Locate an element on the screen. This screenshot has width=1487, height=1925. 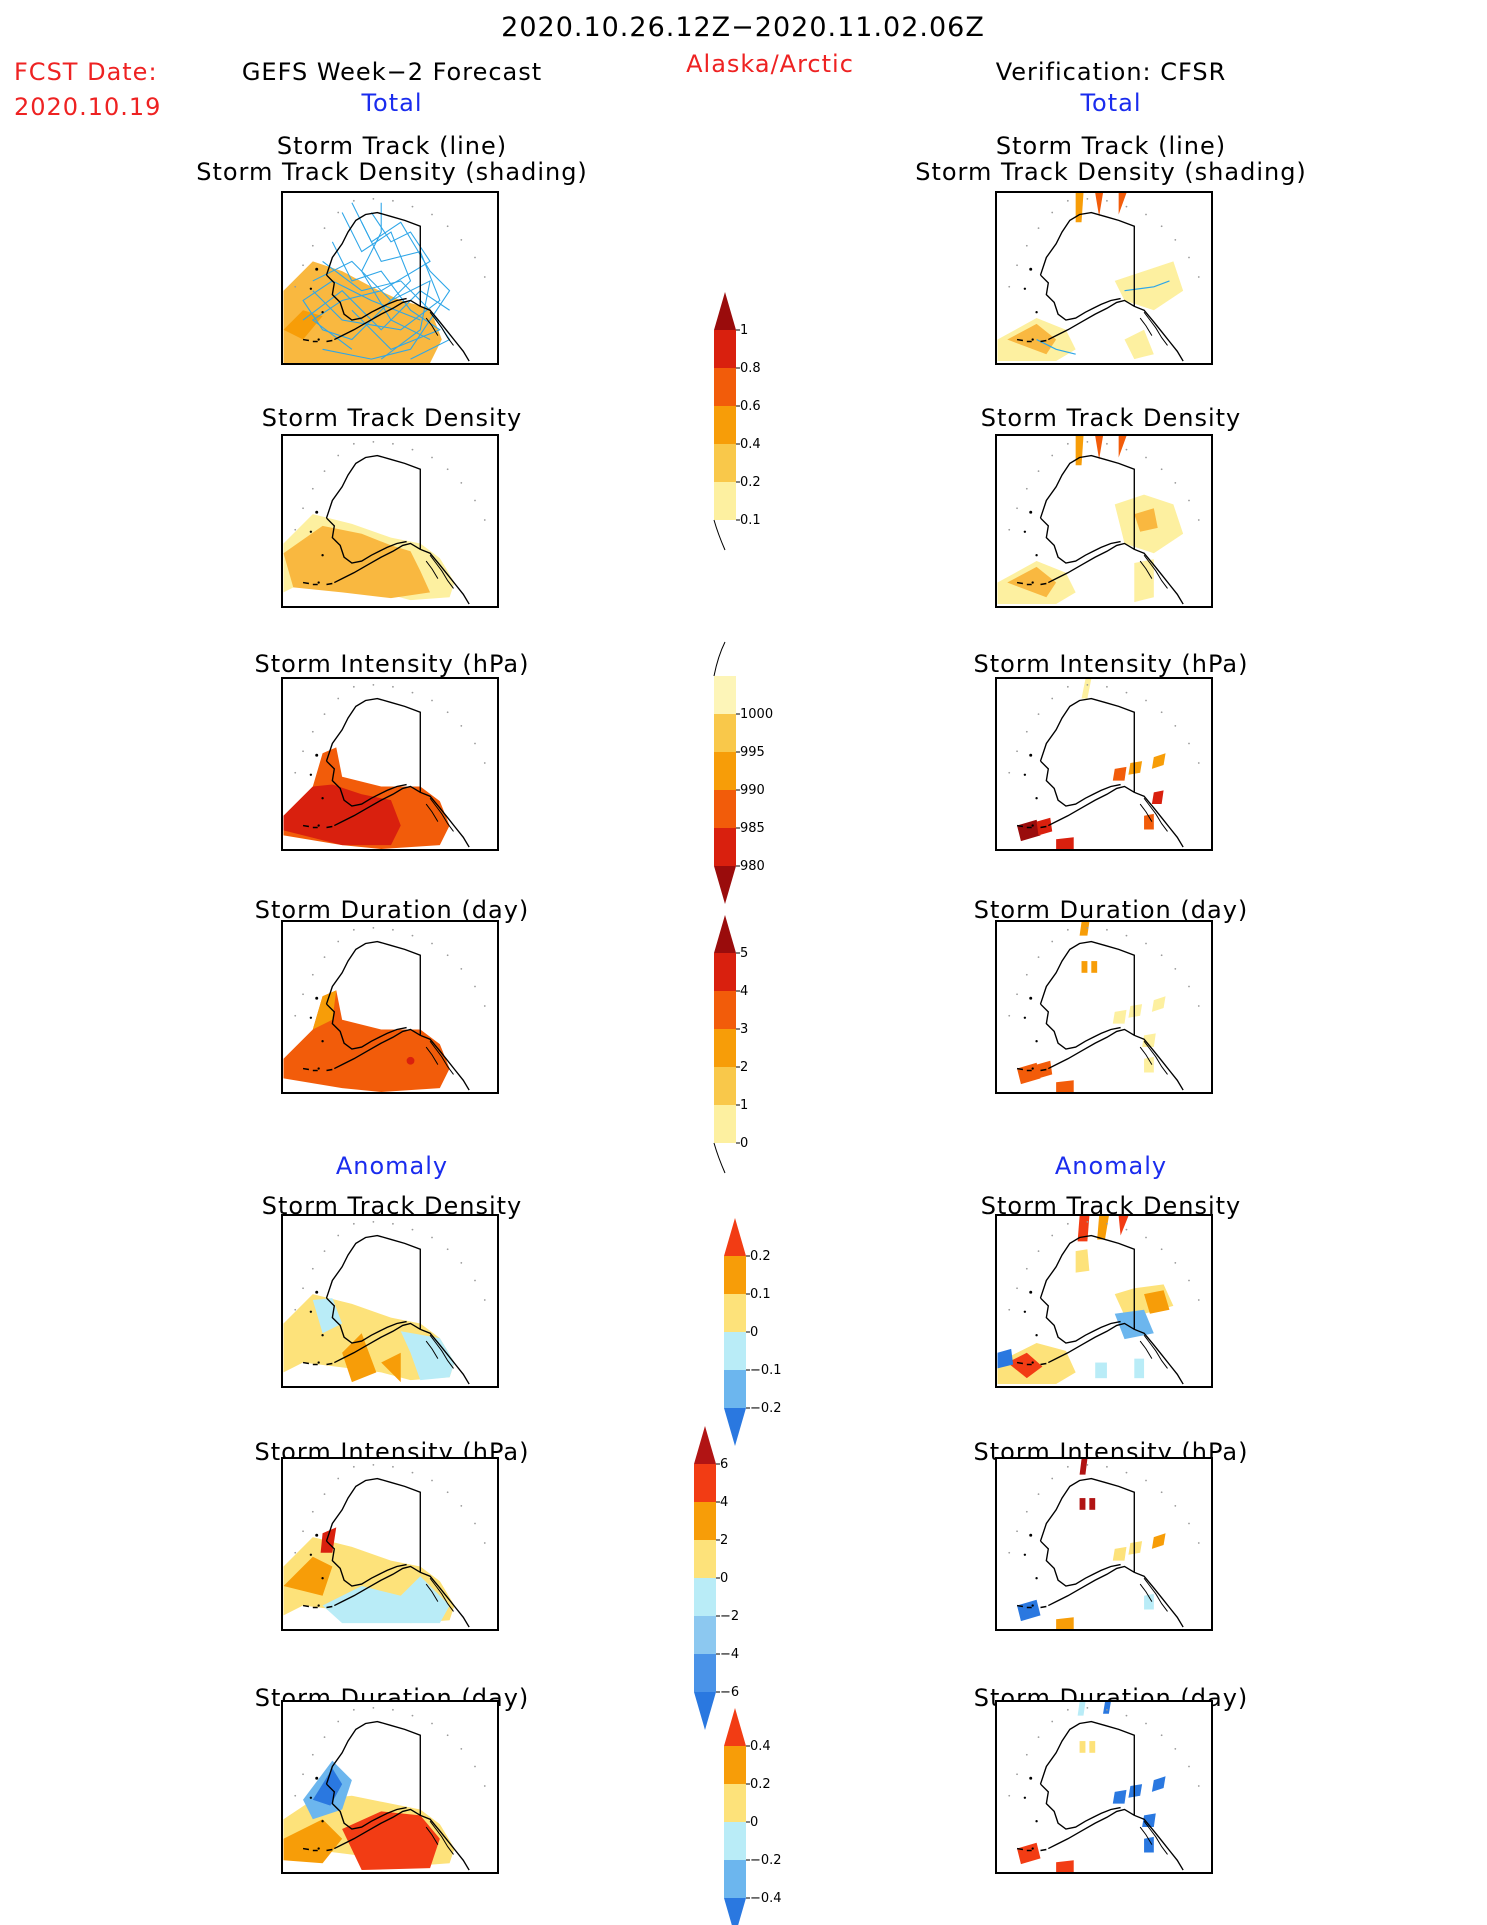
right-column-title: Verification: CFSR is located at coordinates (1111, 72).